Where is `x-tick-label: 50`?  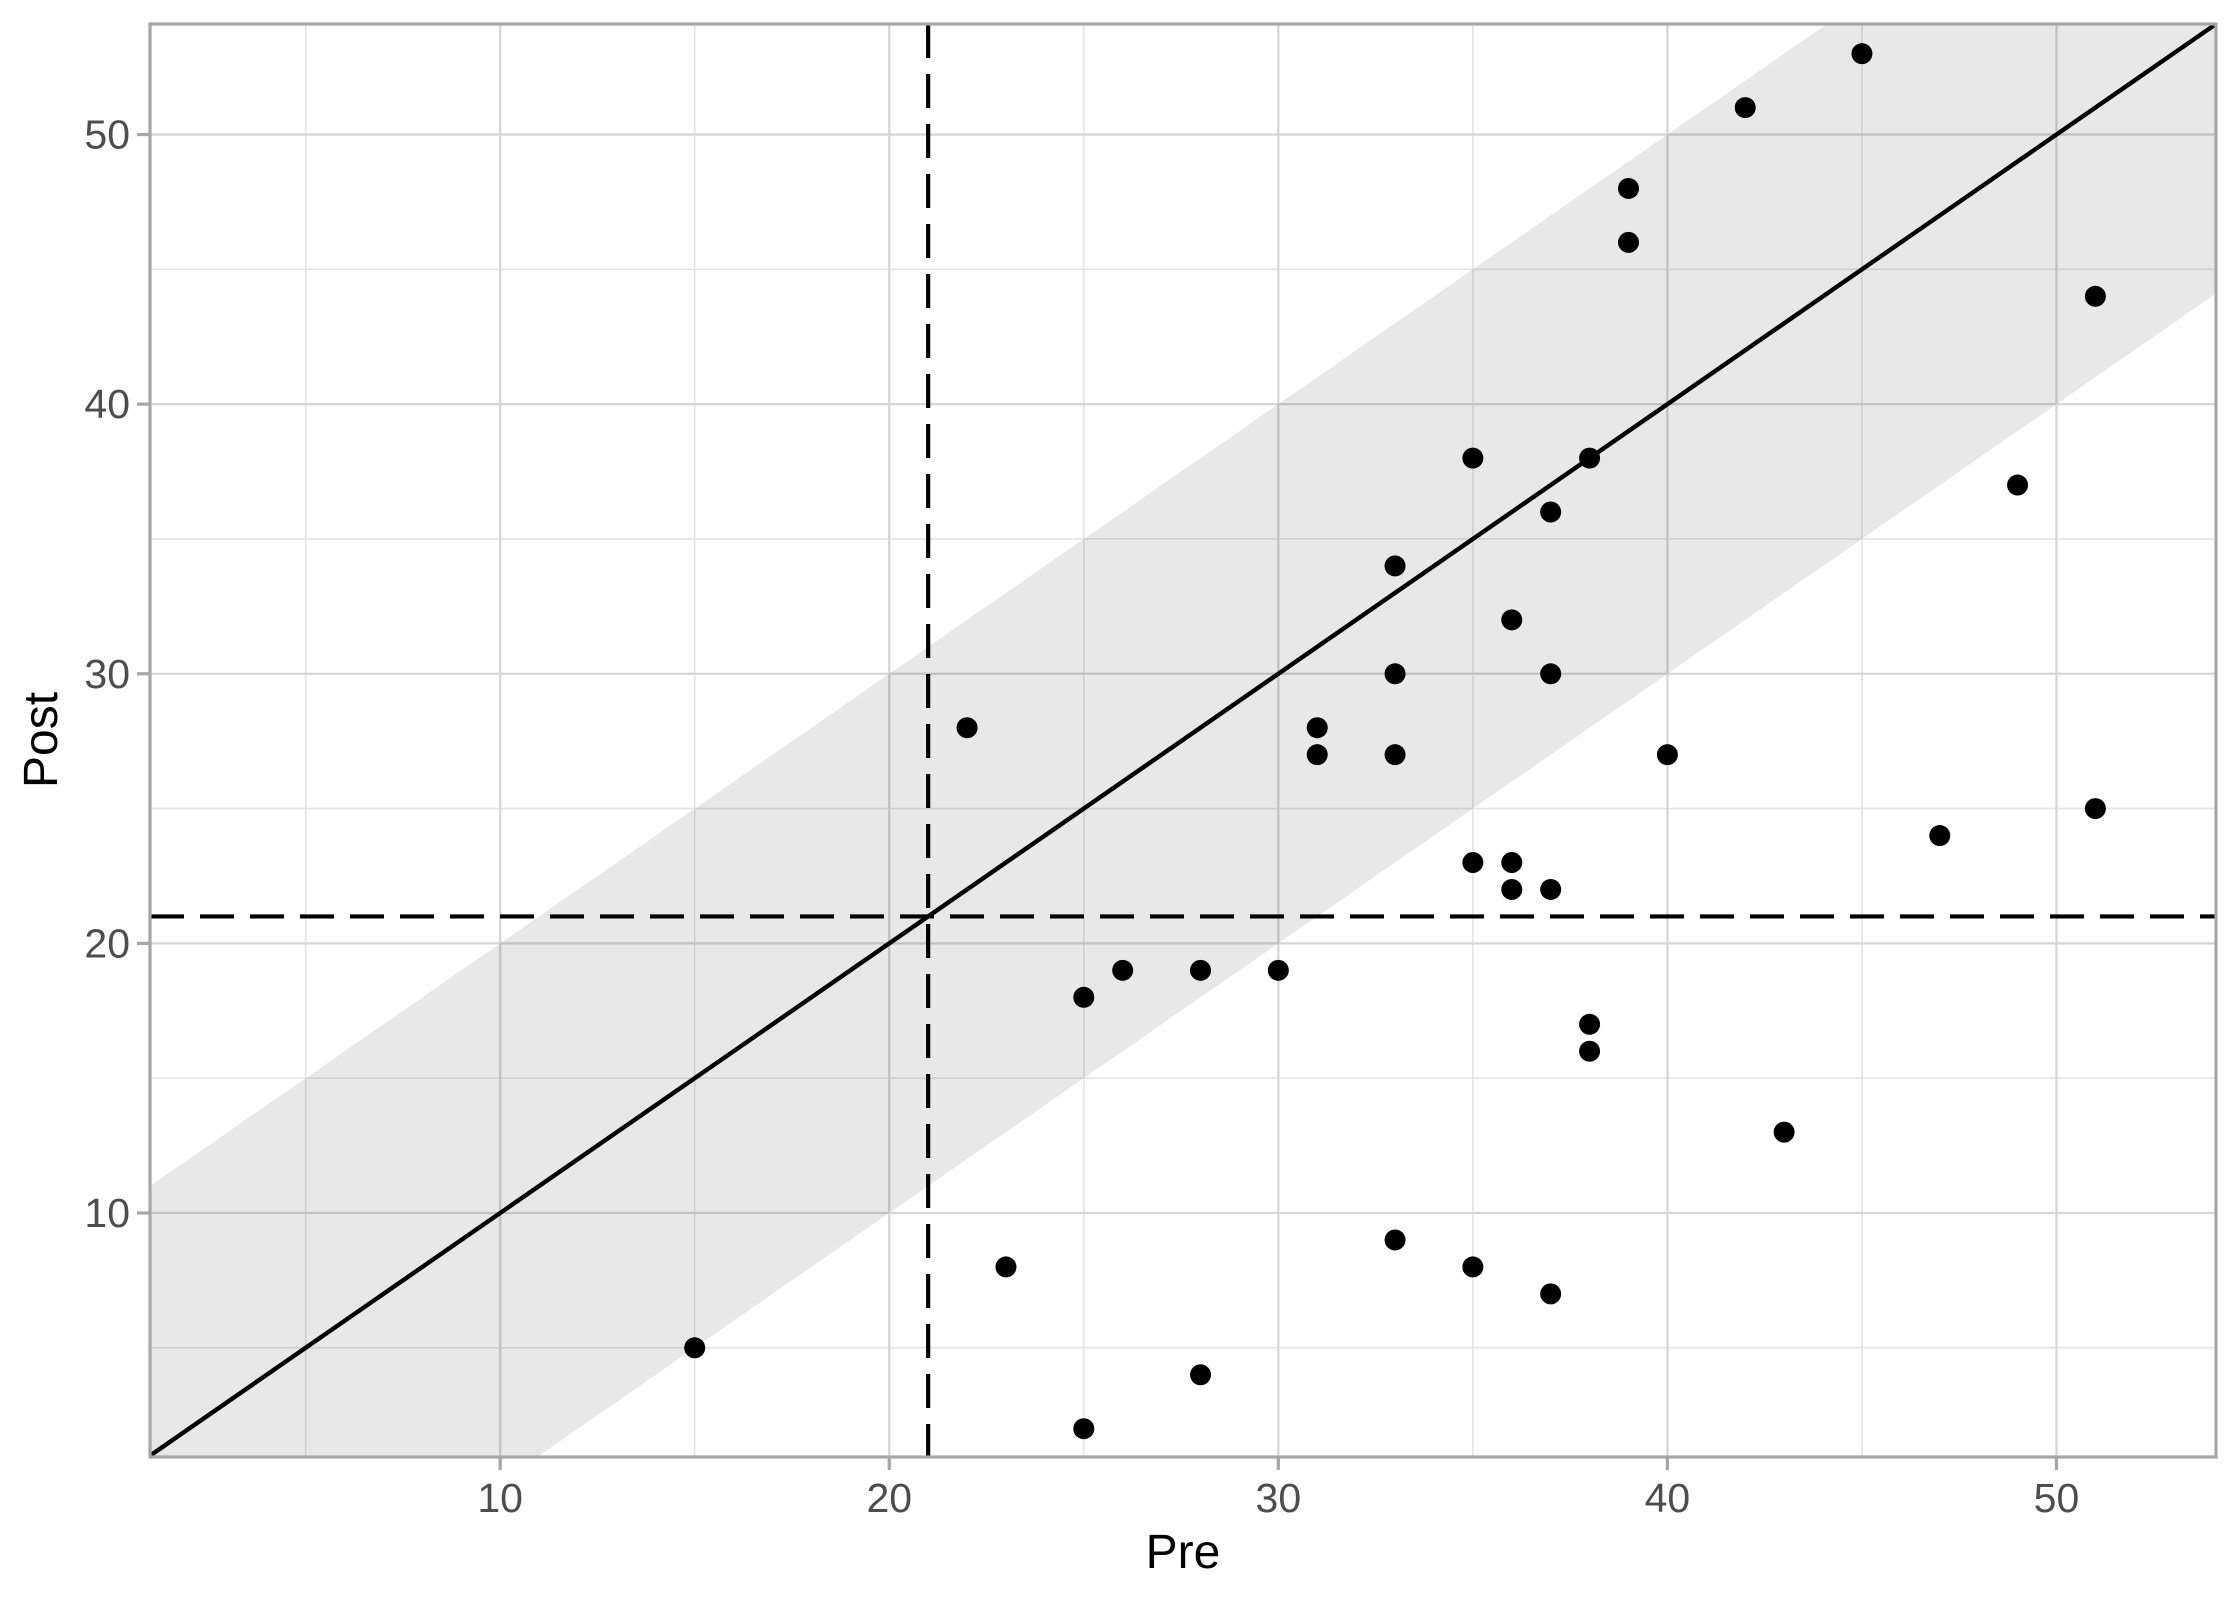
x-tick-label: 50 is located at coordinates (2057, 1498).